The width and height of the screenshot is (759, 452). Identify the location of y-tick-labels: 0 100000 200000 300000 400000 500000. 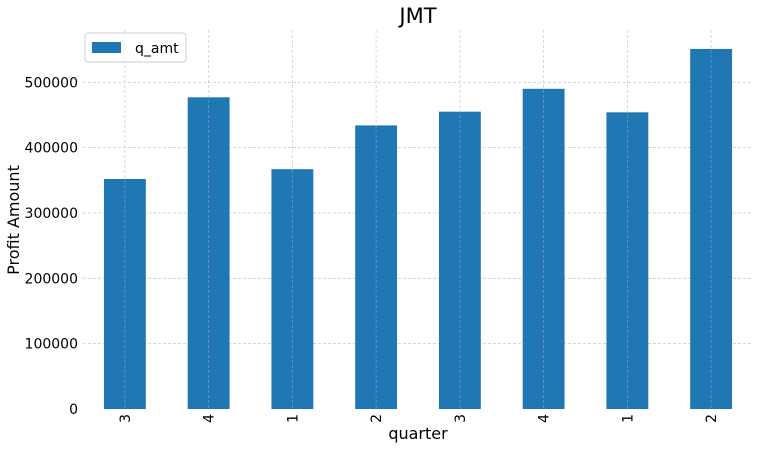
(51, 246).